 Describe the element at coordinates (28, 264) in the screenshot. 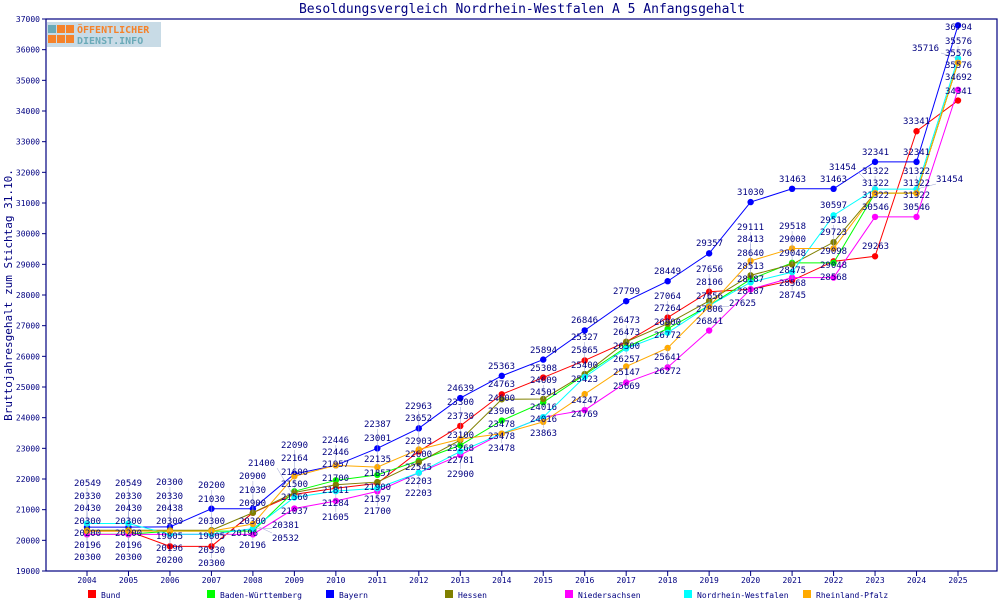

I see `y-tick-label: 29000` at that location.